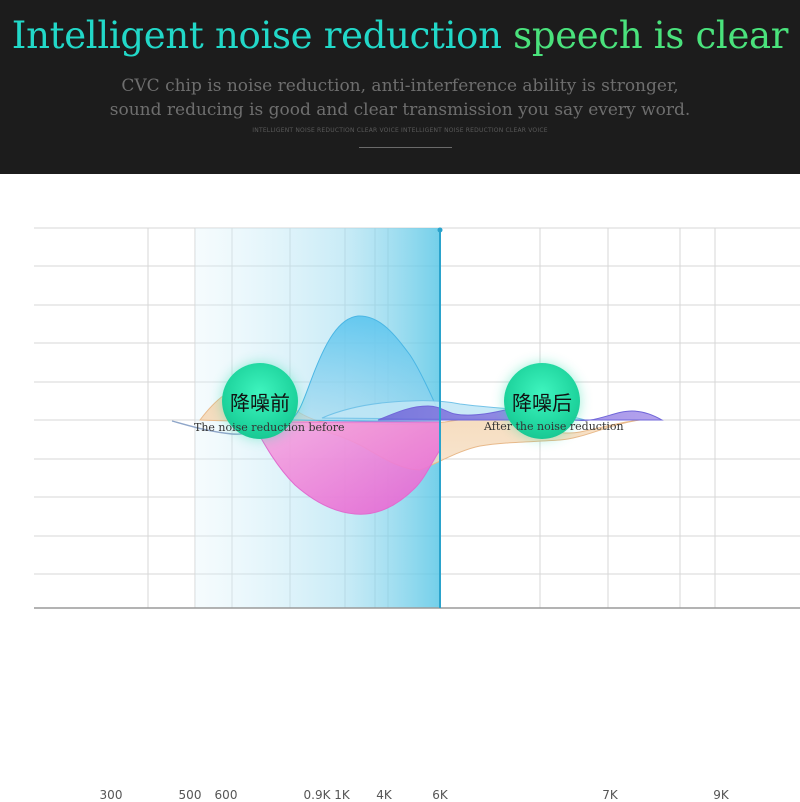  What do you see at coordinates (721, 795) in the screenshot?
I see `axis-tick-9k: 9K` at bounding box center [721, 795].